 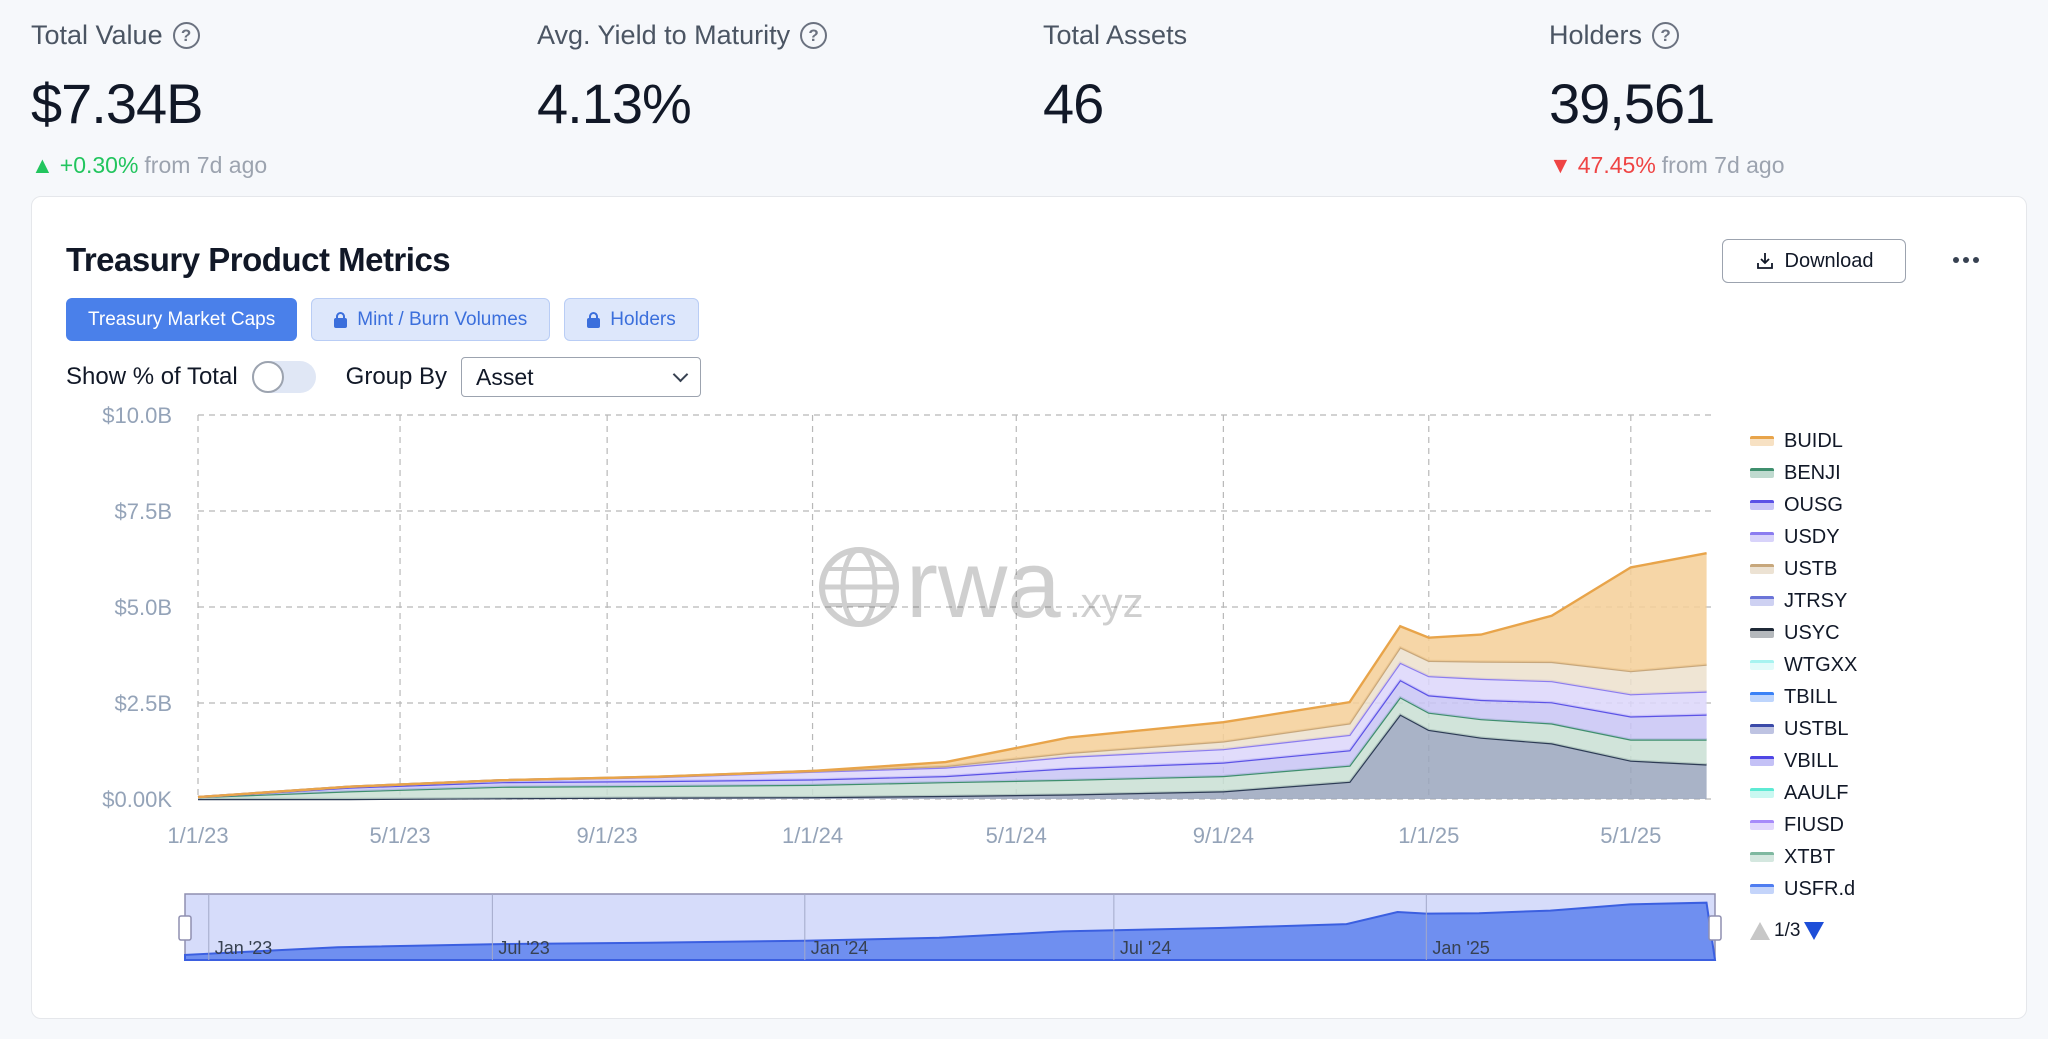 I want to click on stat-value: $7.34B, so click(x=117, y=103).